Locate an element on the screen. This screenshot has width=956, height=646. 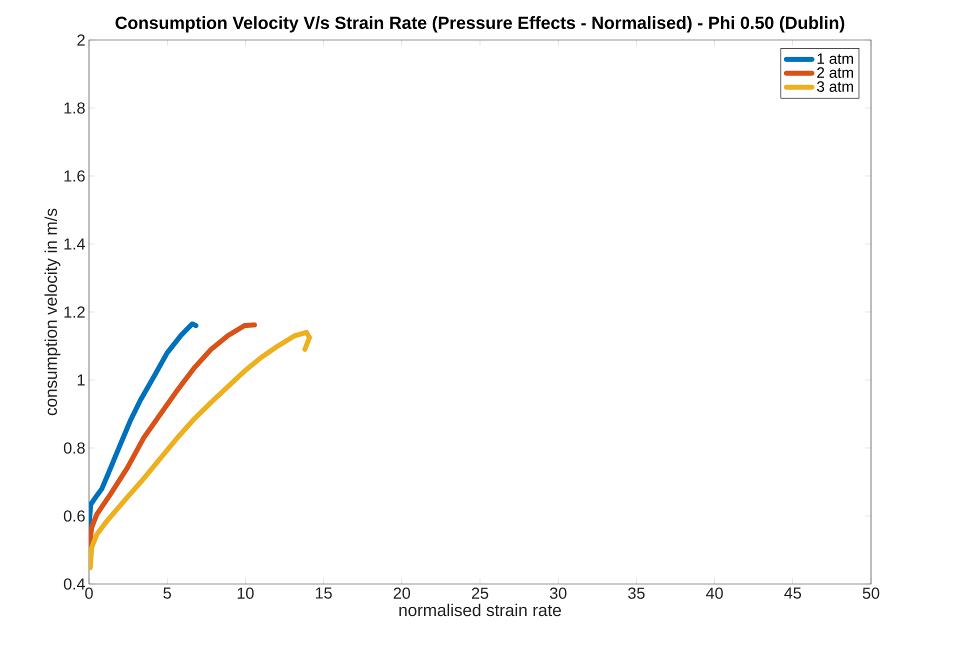
y-tick-label: 1.4 is located at coordinates (74, 244).